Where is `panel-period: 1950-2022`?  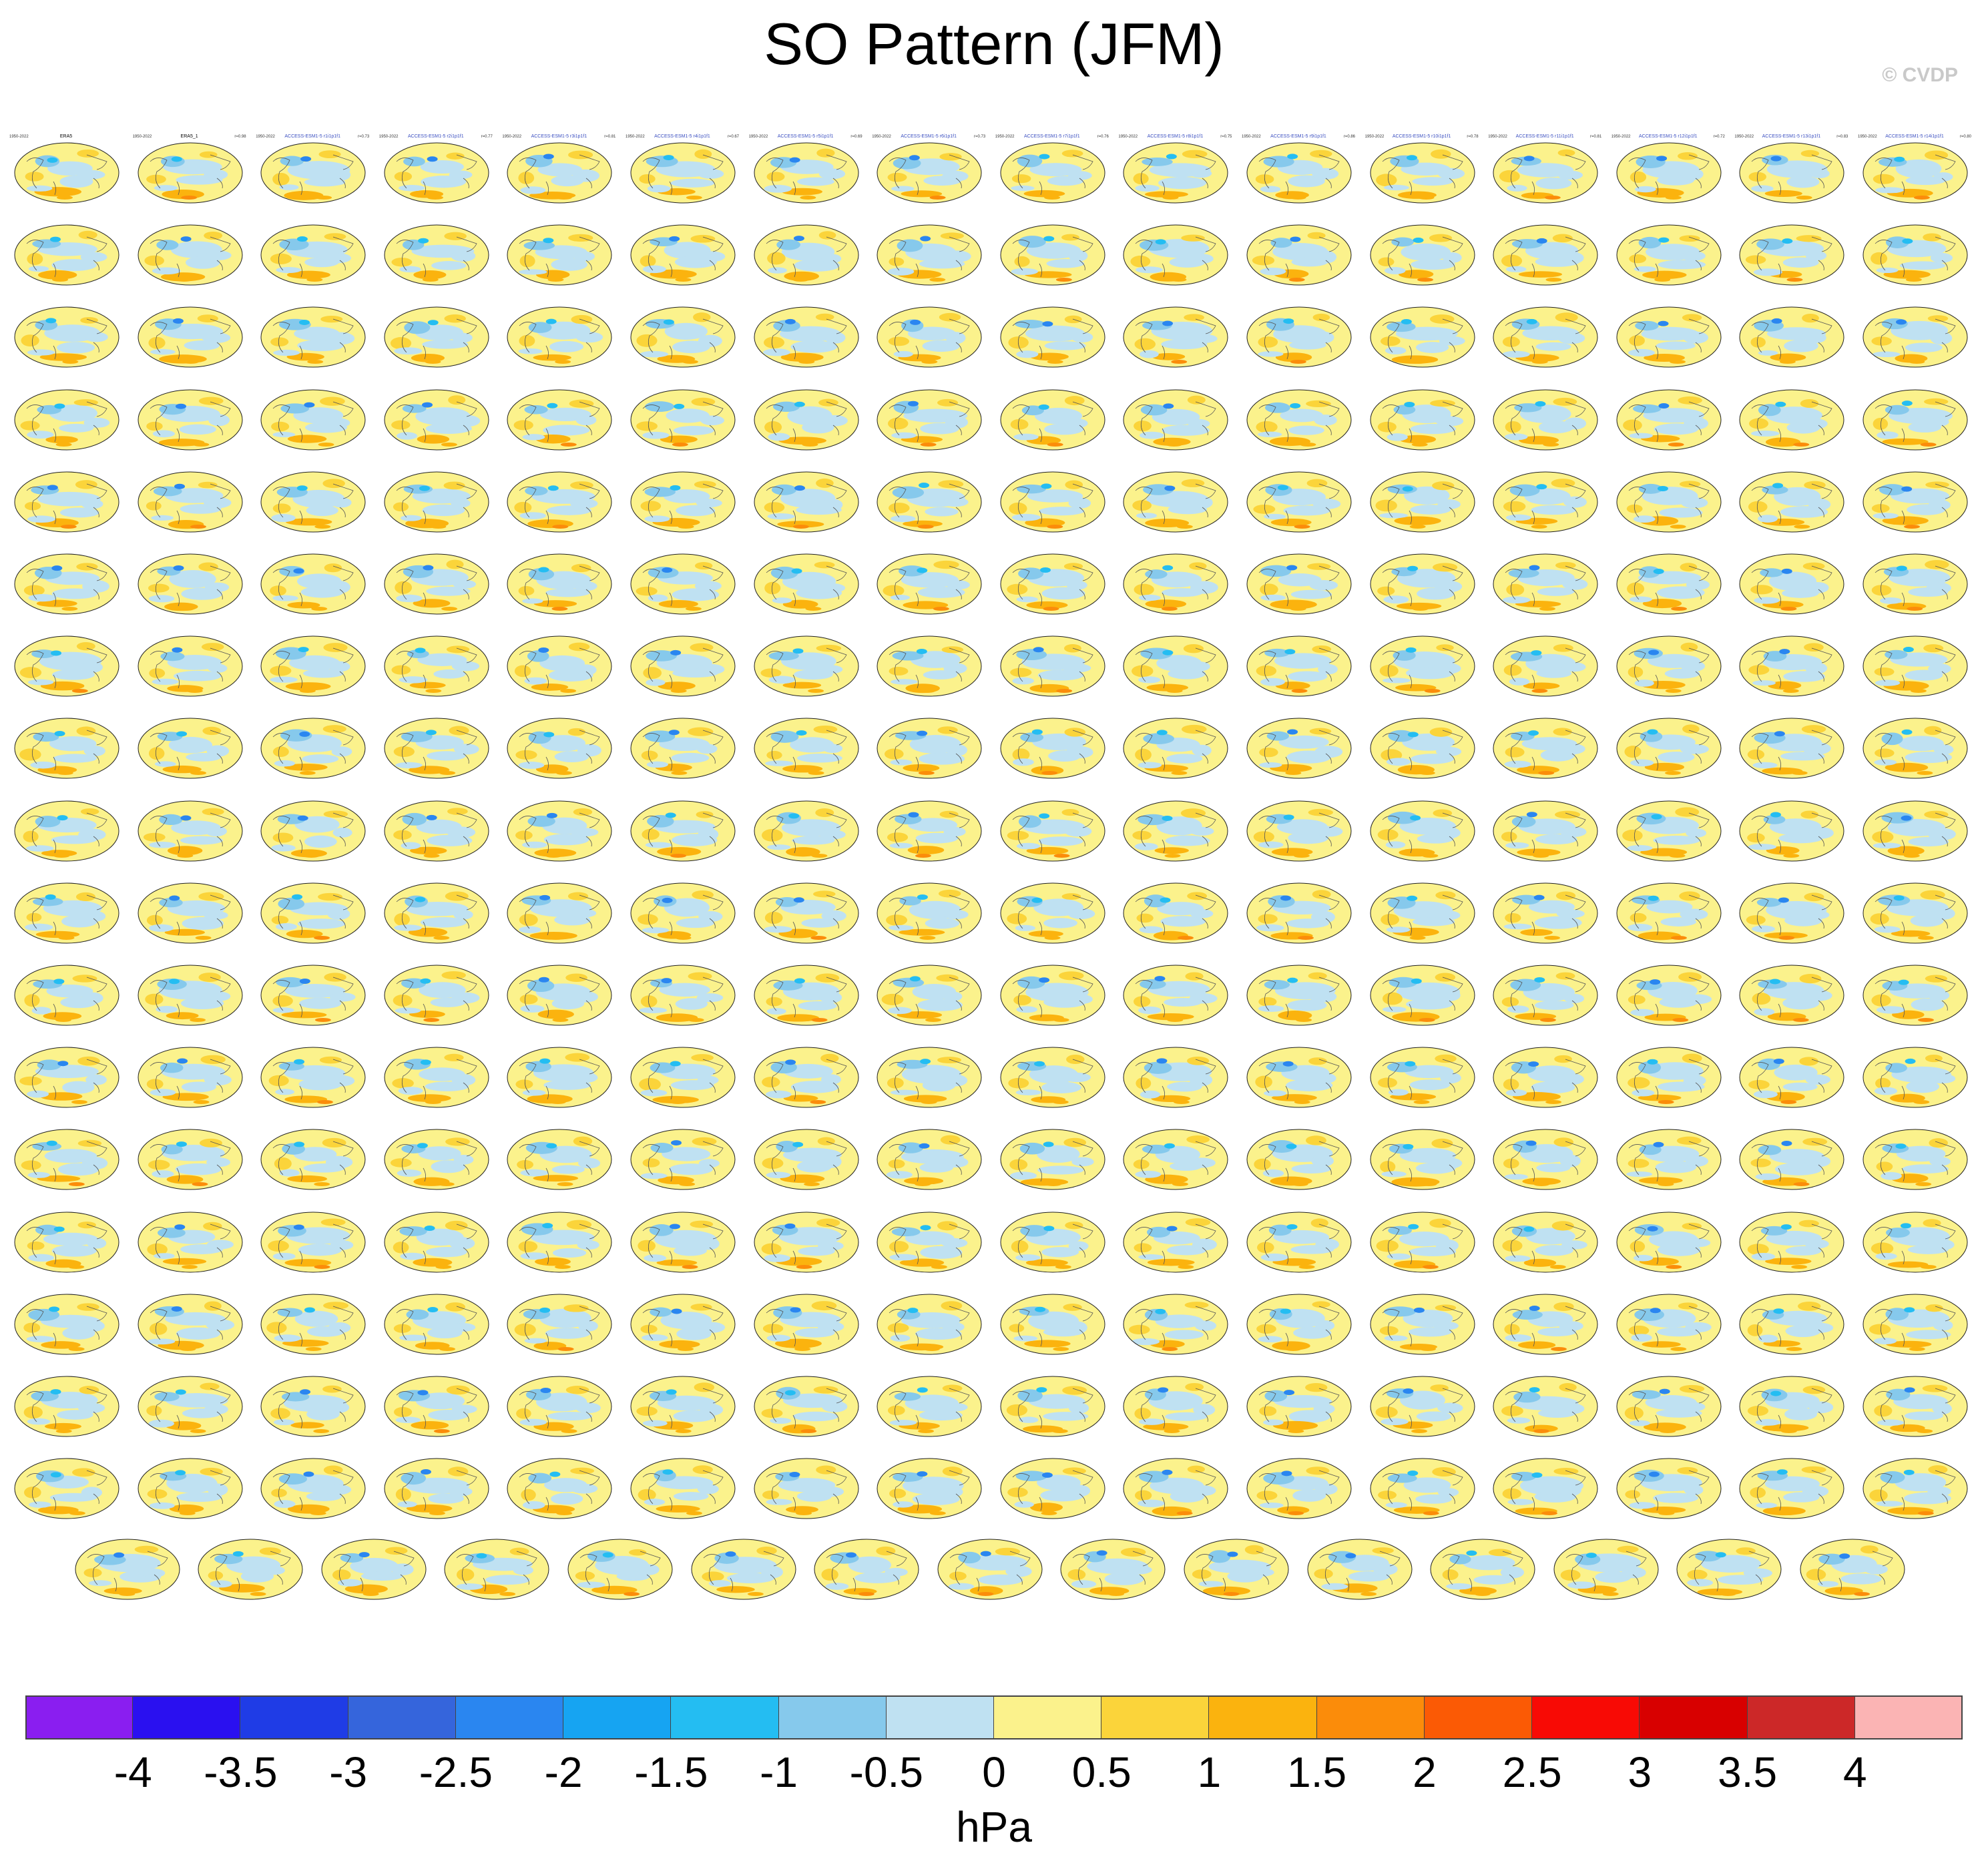
panel-period: 1950-2022 is located at coordinates (19, 137).